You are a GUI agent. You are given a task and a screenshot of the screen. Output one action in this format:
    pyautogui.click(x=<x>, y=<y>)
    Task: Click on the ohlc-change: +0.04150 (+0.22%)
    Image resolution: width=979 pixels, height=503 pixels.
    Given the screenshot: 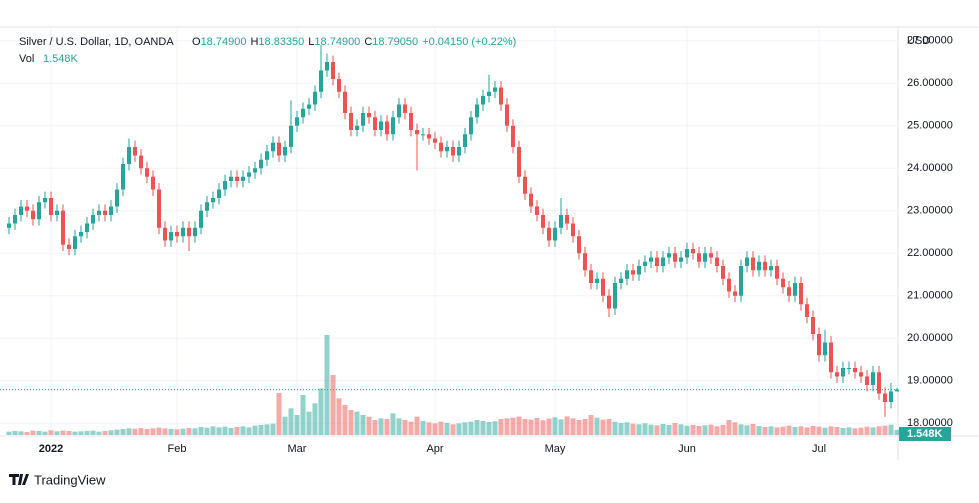 What is the action you would take?
    pyautogui.click(x=469, y=42)
    